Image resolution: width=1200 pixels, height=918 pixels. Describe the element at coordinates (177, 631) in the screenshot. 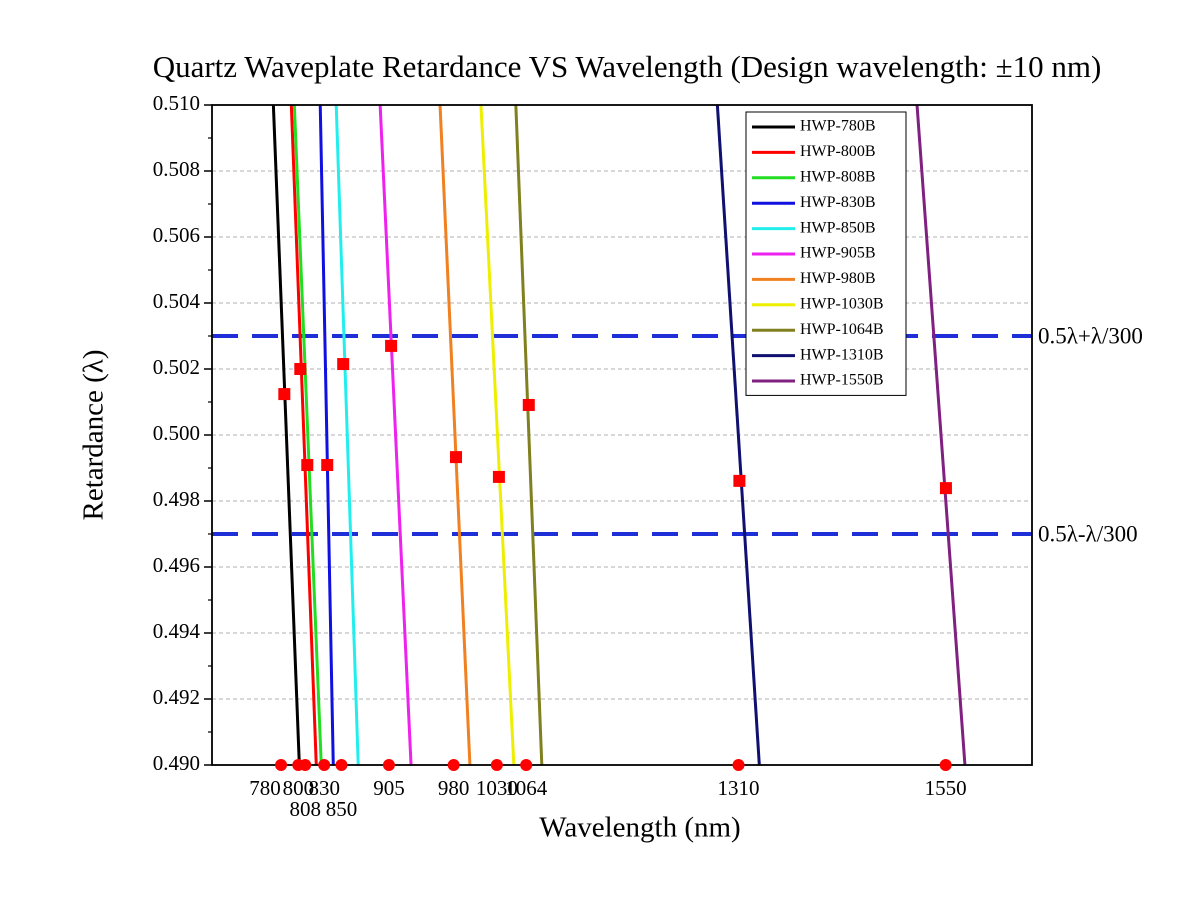

I see `y-tick-label: 0.494` at that location.